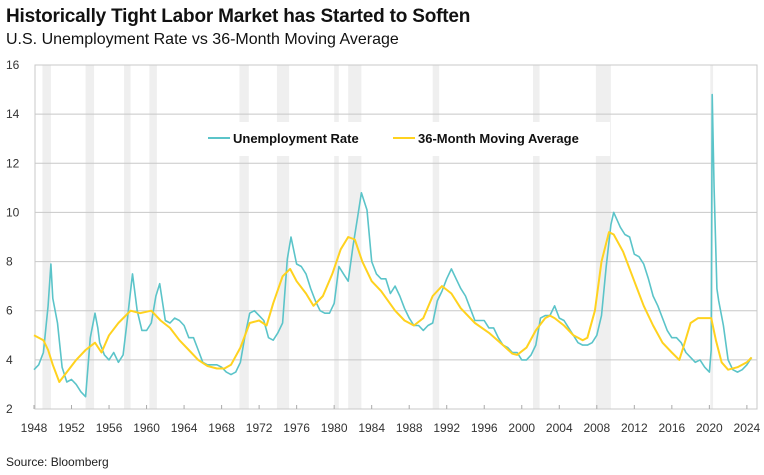 This screenshot has height=475, width=764. Describe the element at coordinates (146, 428) in the screenshot. I see `x-tick-label: 1960` at that location.